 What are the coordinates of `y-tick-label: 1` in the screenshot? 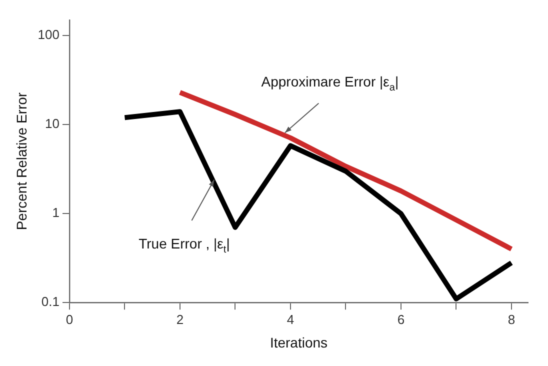 It's located at (56, 212).